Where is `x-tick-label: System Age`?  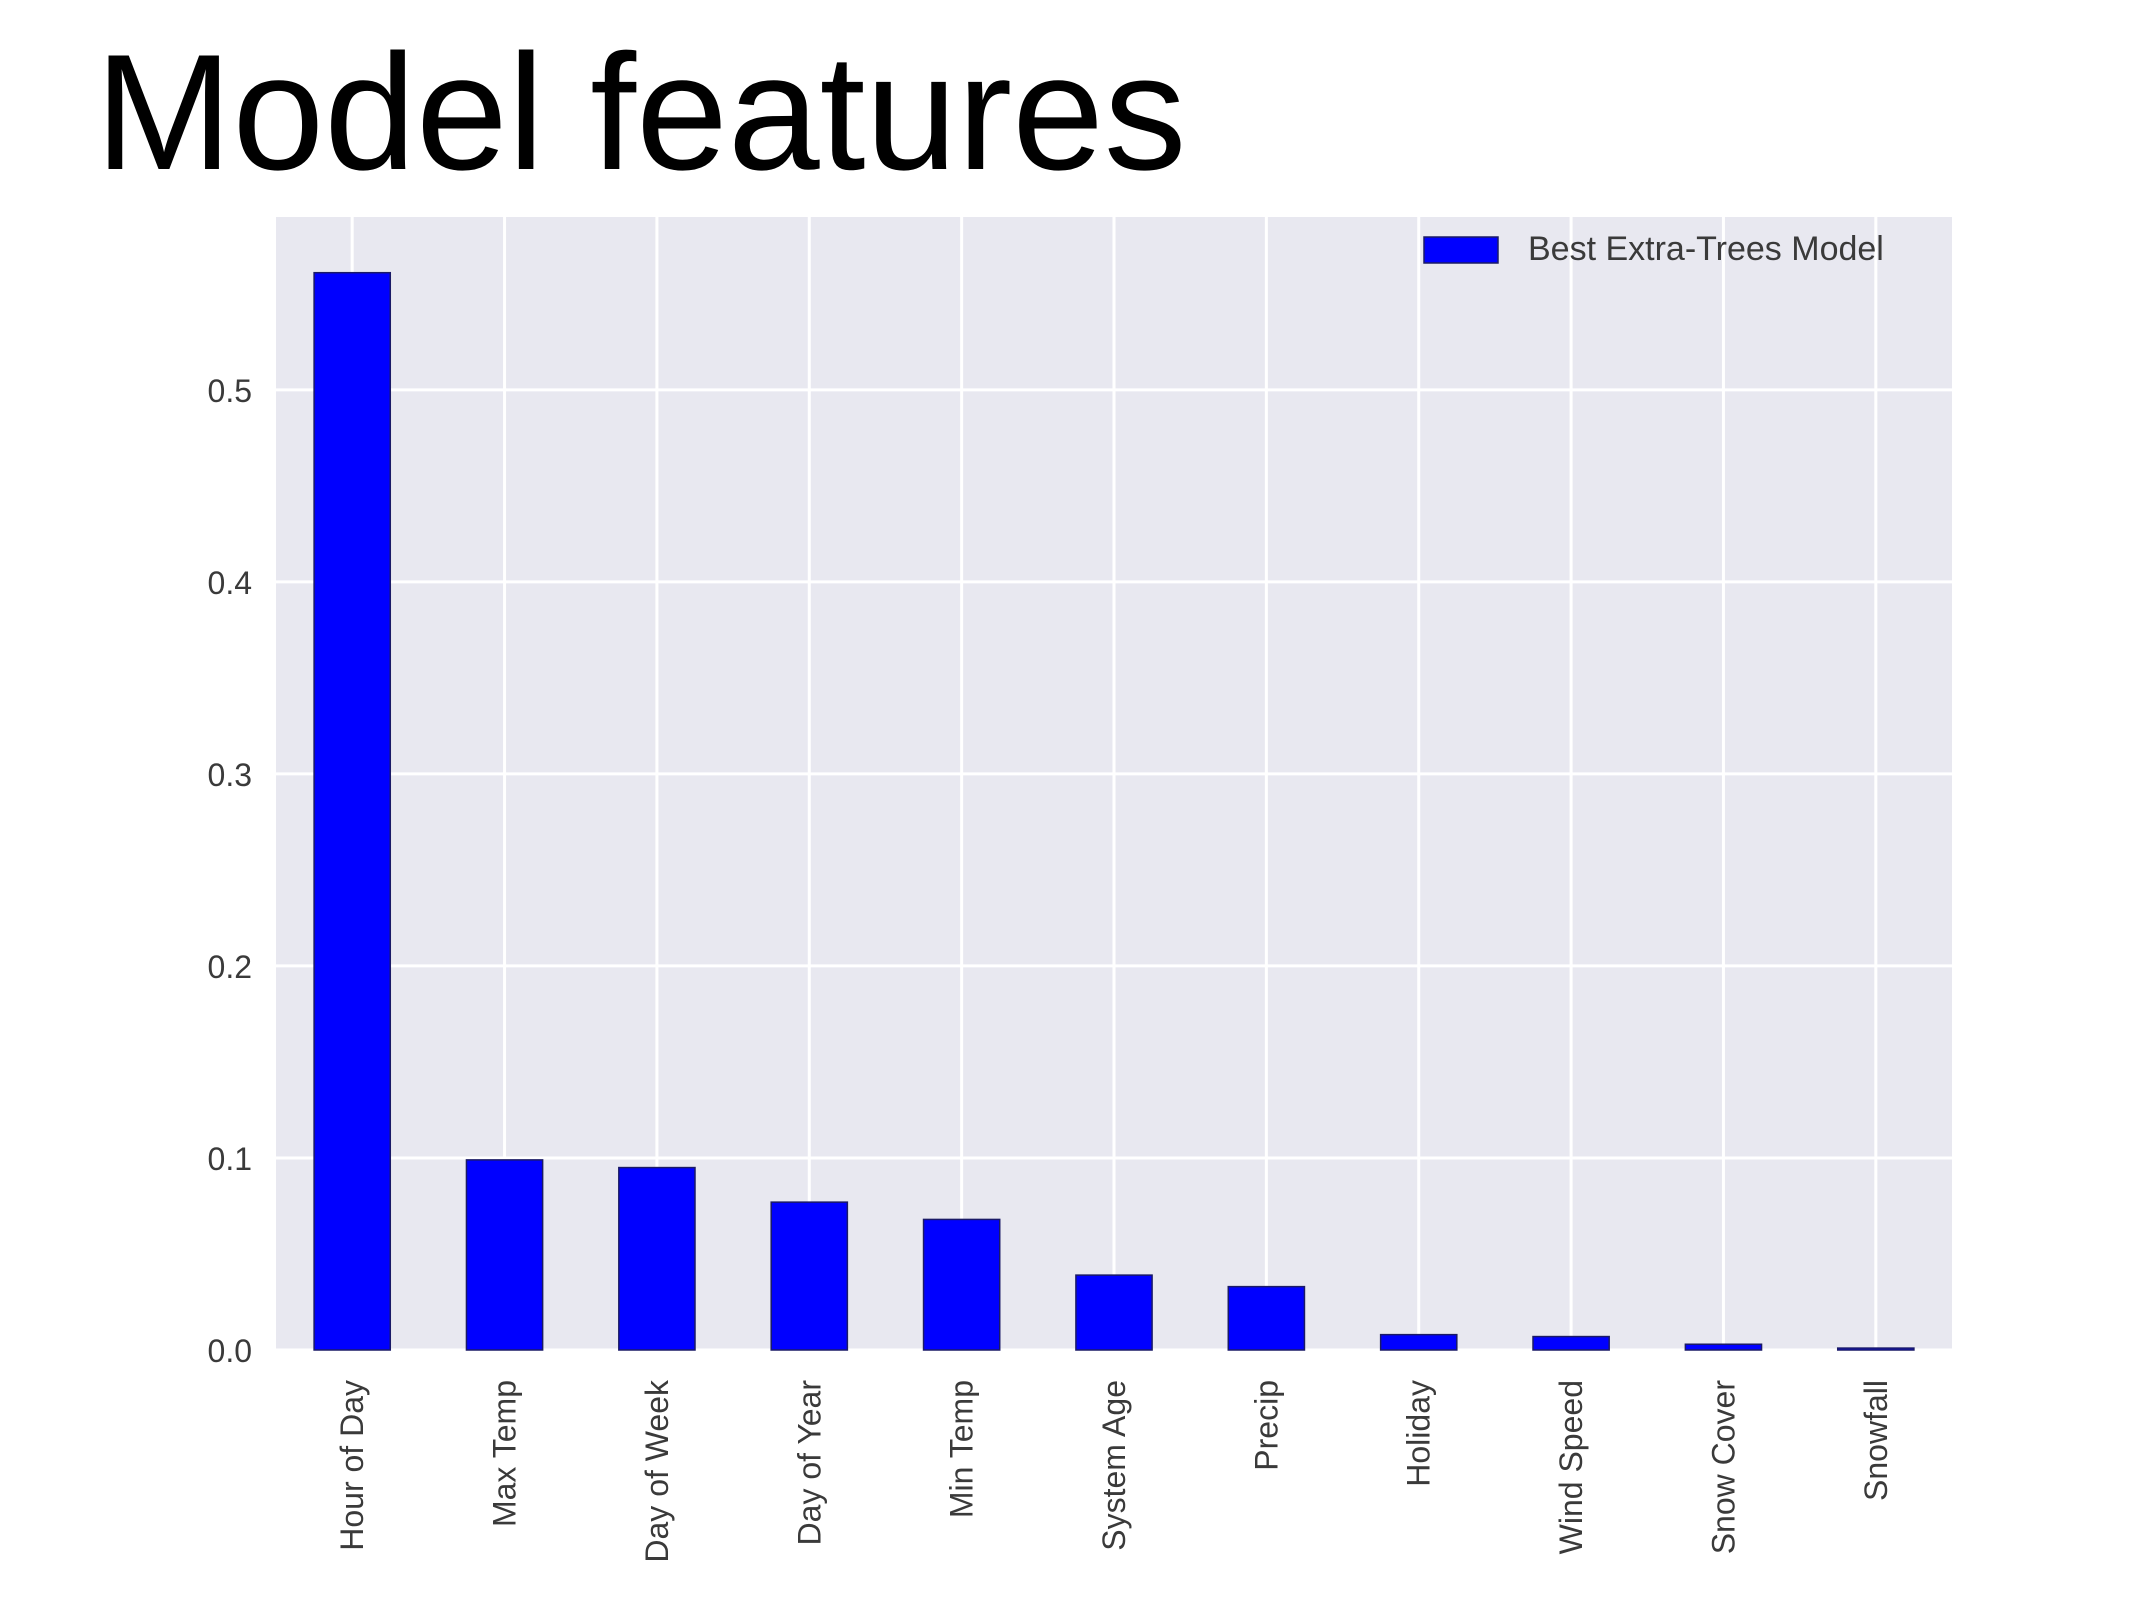 x-tick-label: System Age is located at coordinates (1114, 1465).